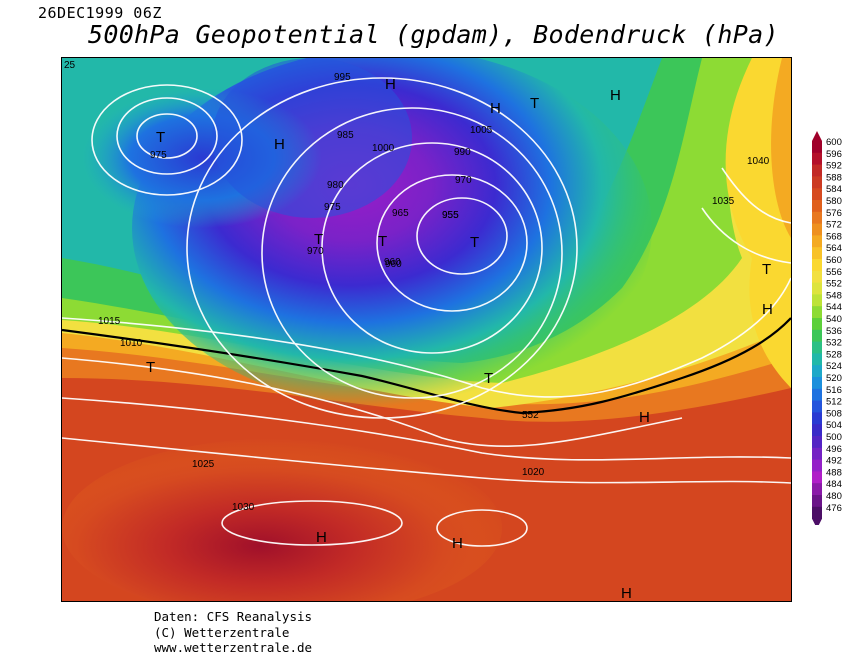 This screenshot has height=657, width=850. Describe the element at coordinates (834, 496) in the screenshot. I see `legend-value-label: 480` at that location.